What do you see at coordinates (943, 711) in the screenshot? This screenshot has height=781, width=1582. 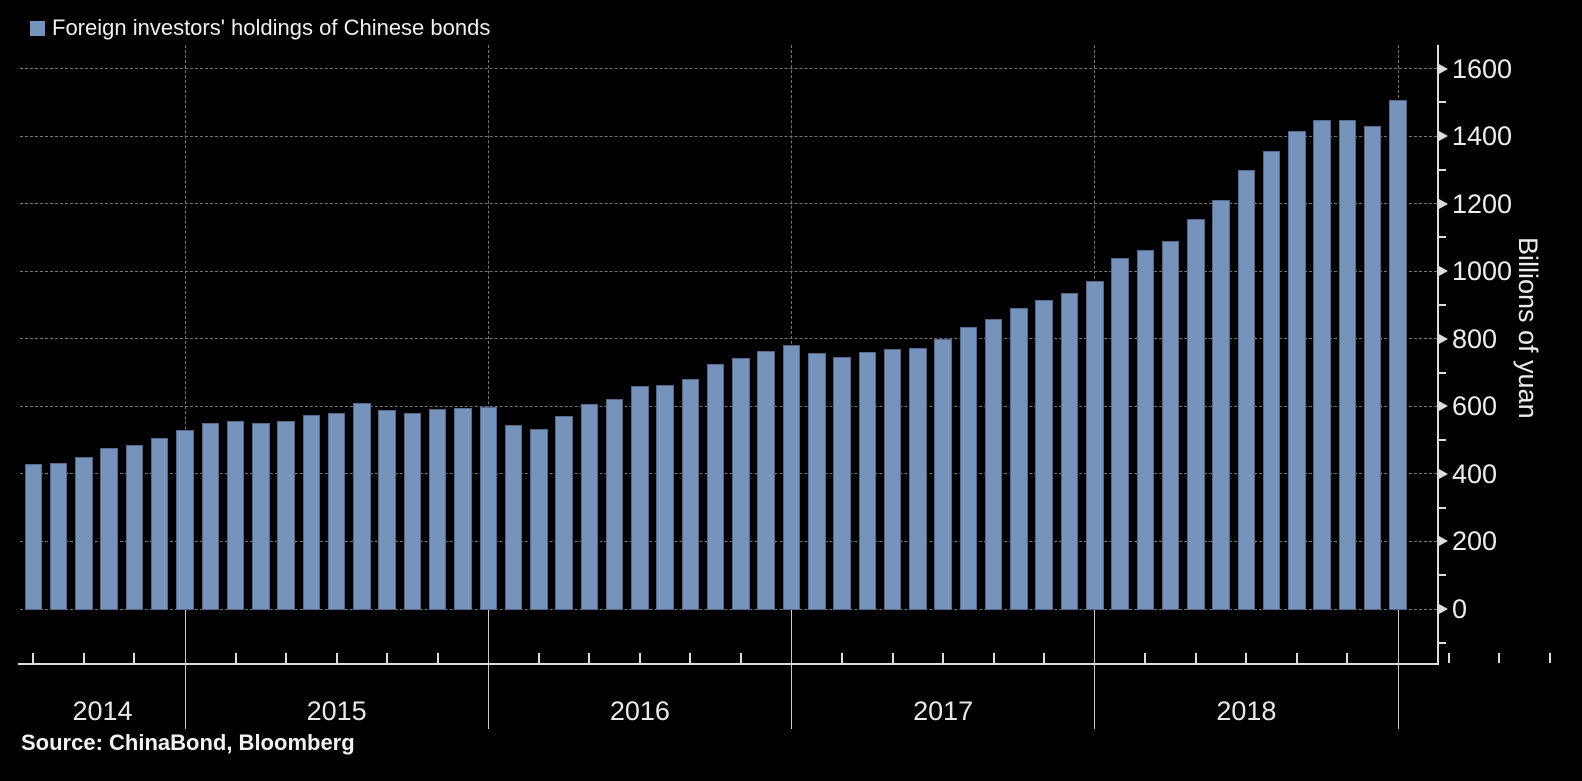 I see `x-year-label: 2017` at bounding box center [943, 711].